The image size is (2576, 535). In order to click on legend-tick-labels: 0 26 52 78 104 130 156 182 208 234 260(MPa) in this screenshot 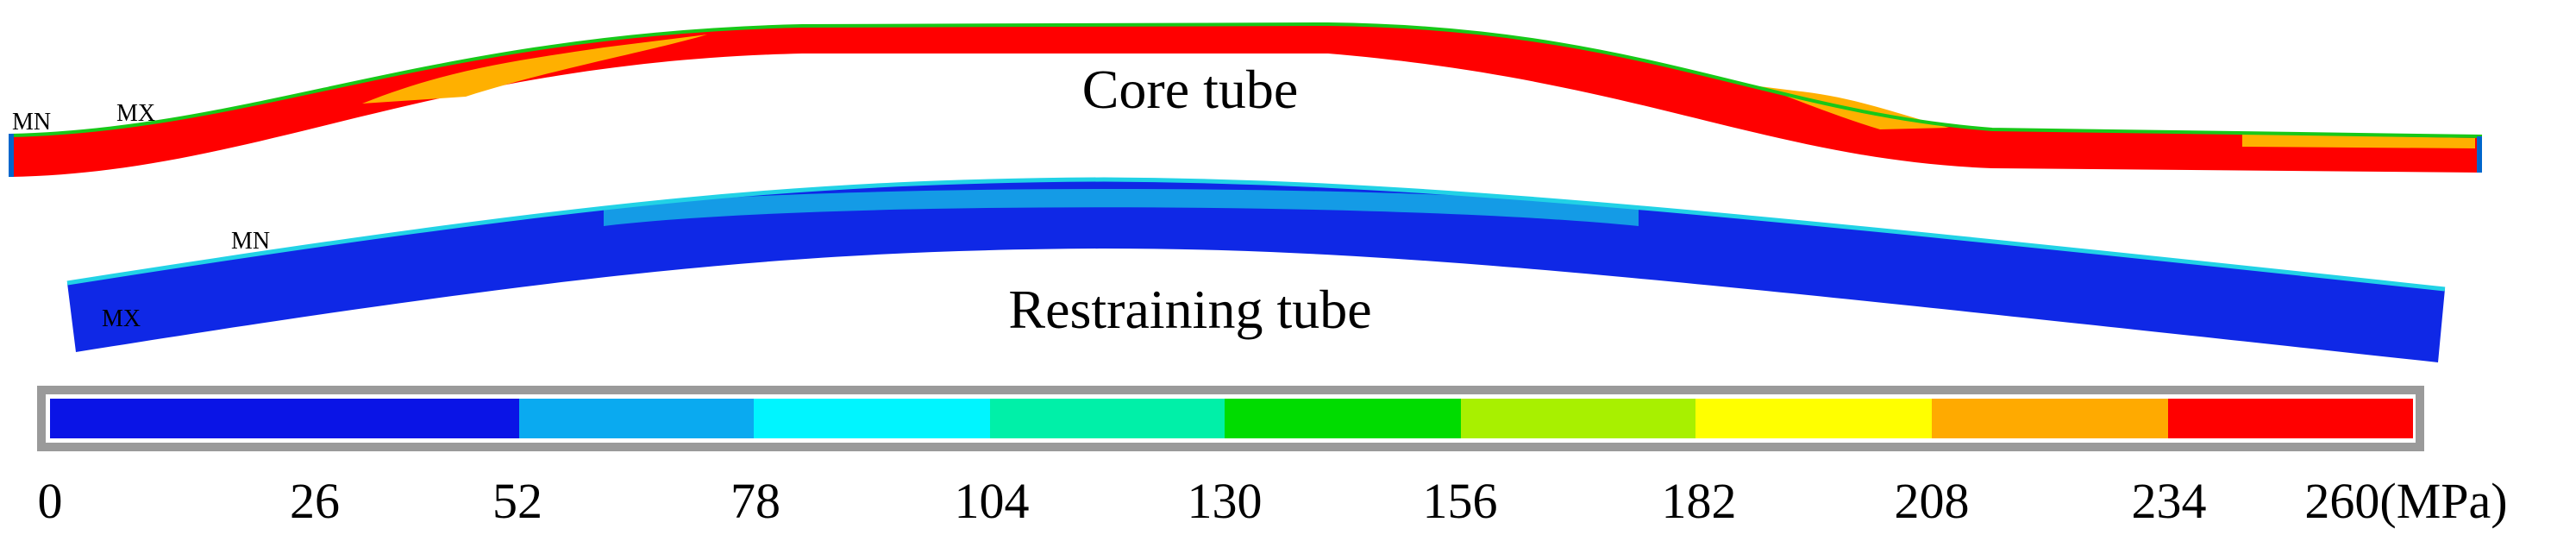, I will do `click(1273, 501)`.